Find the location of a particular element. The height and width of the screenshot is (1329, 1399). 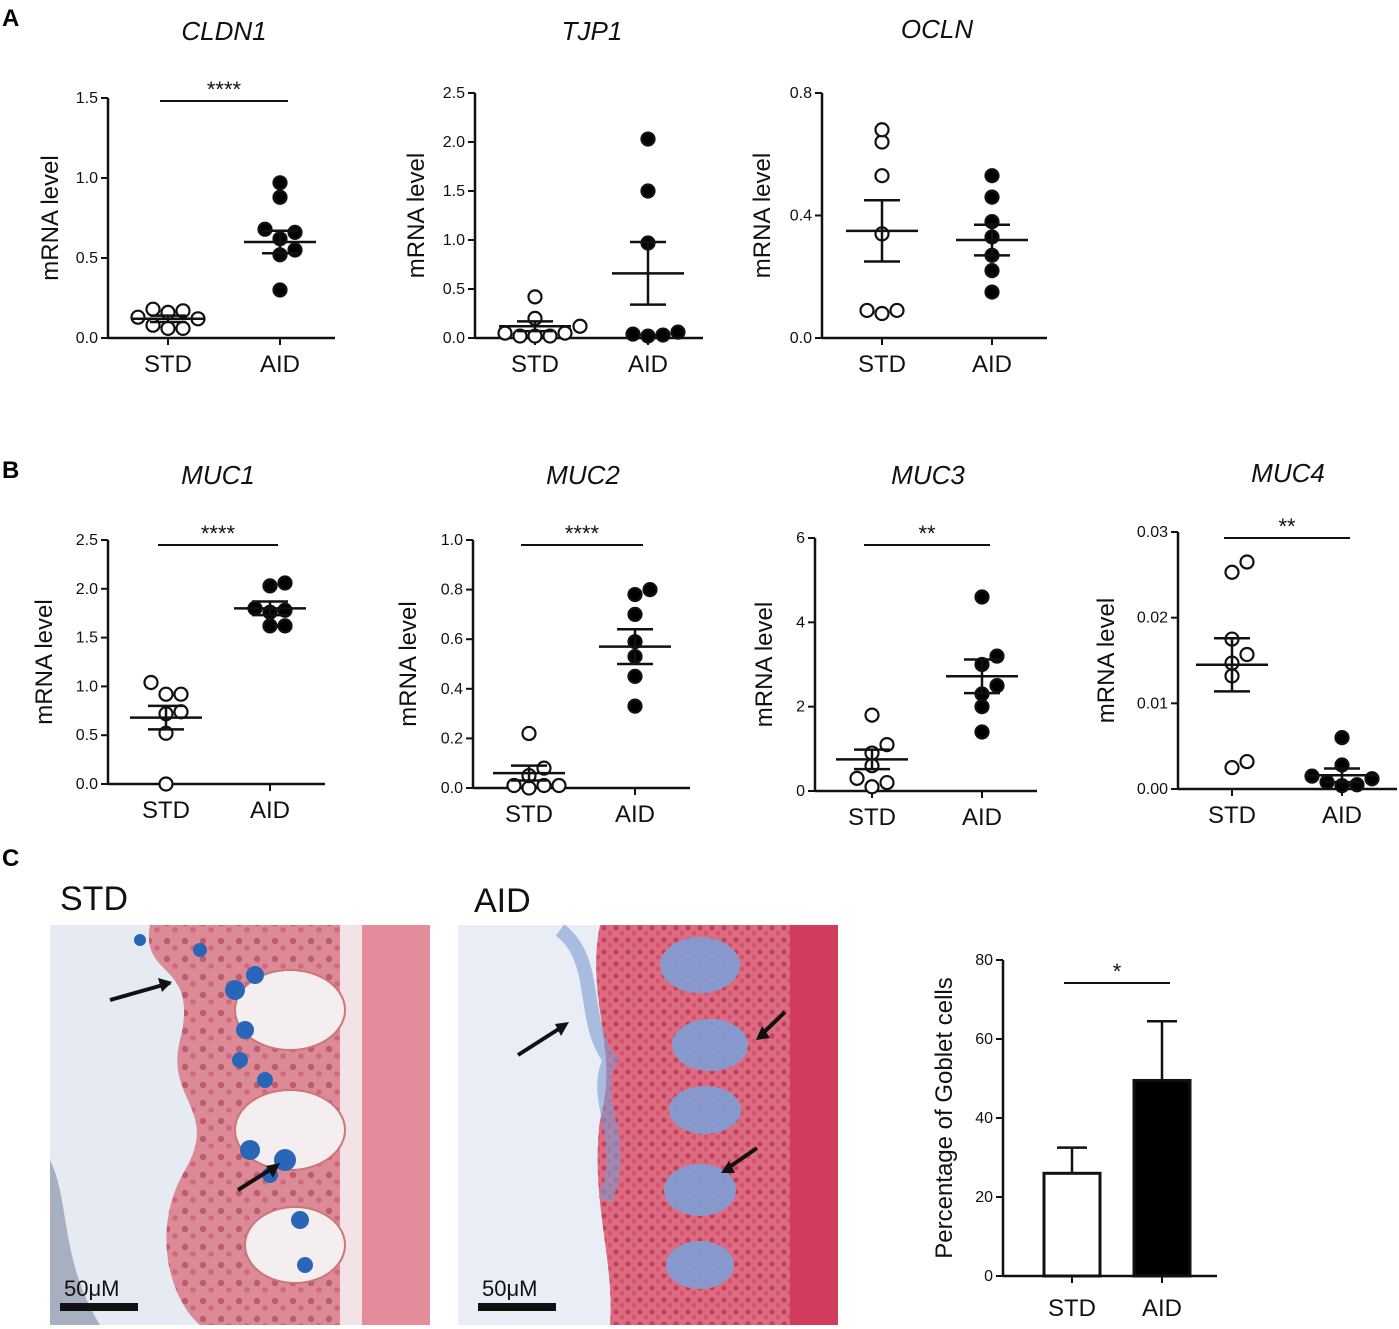

scale-bar-std is located at coordinates (99, 1307).